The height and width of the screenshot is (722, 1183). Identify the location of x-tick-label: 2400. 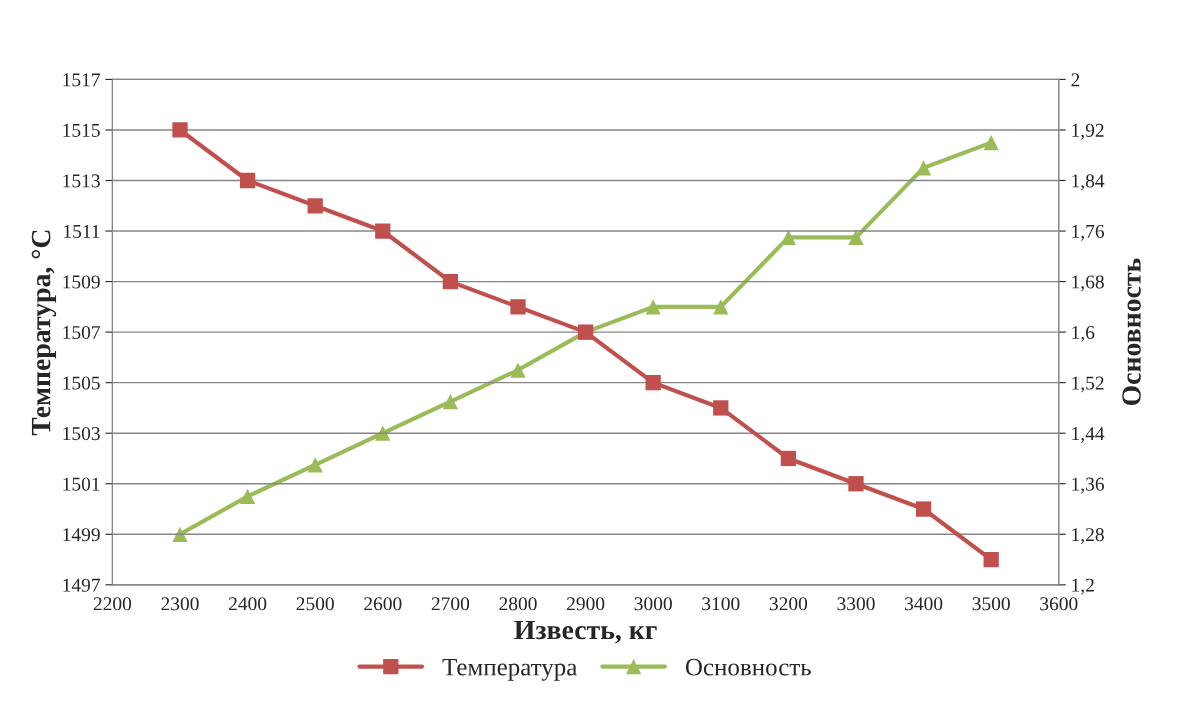
(247, 604).